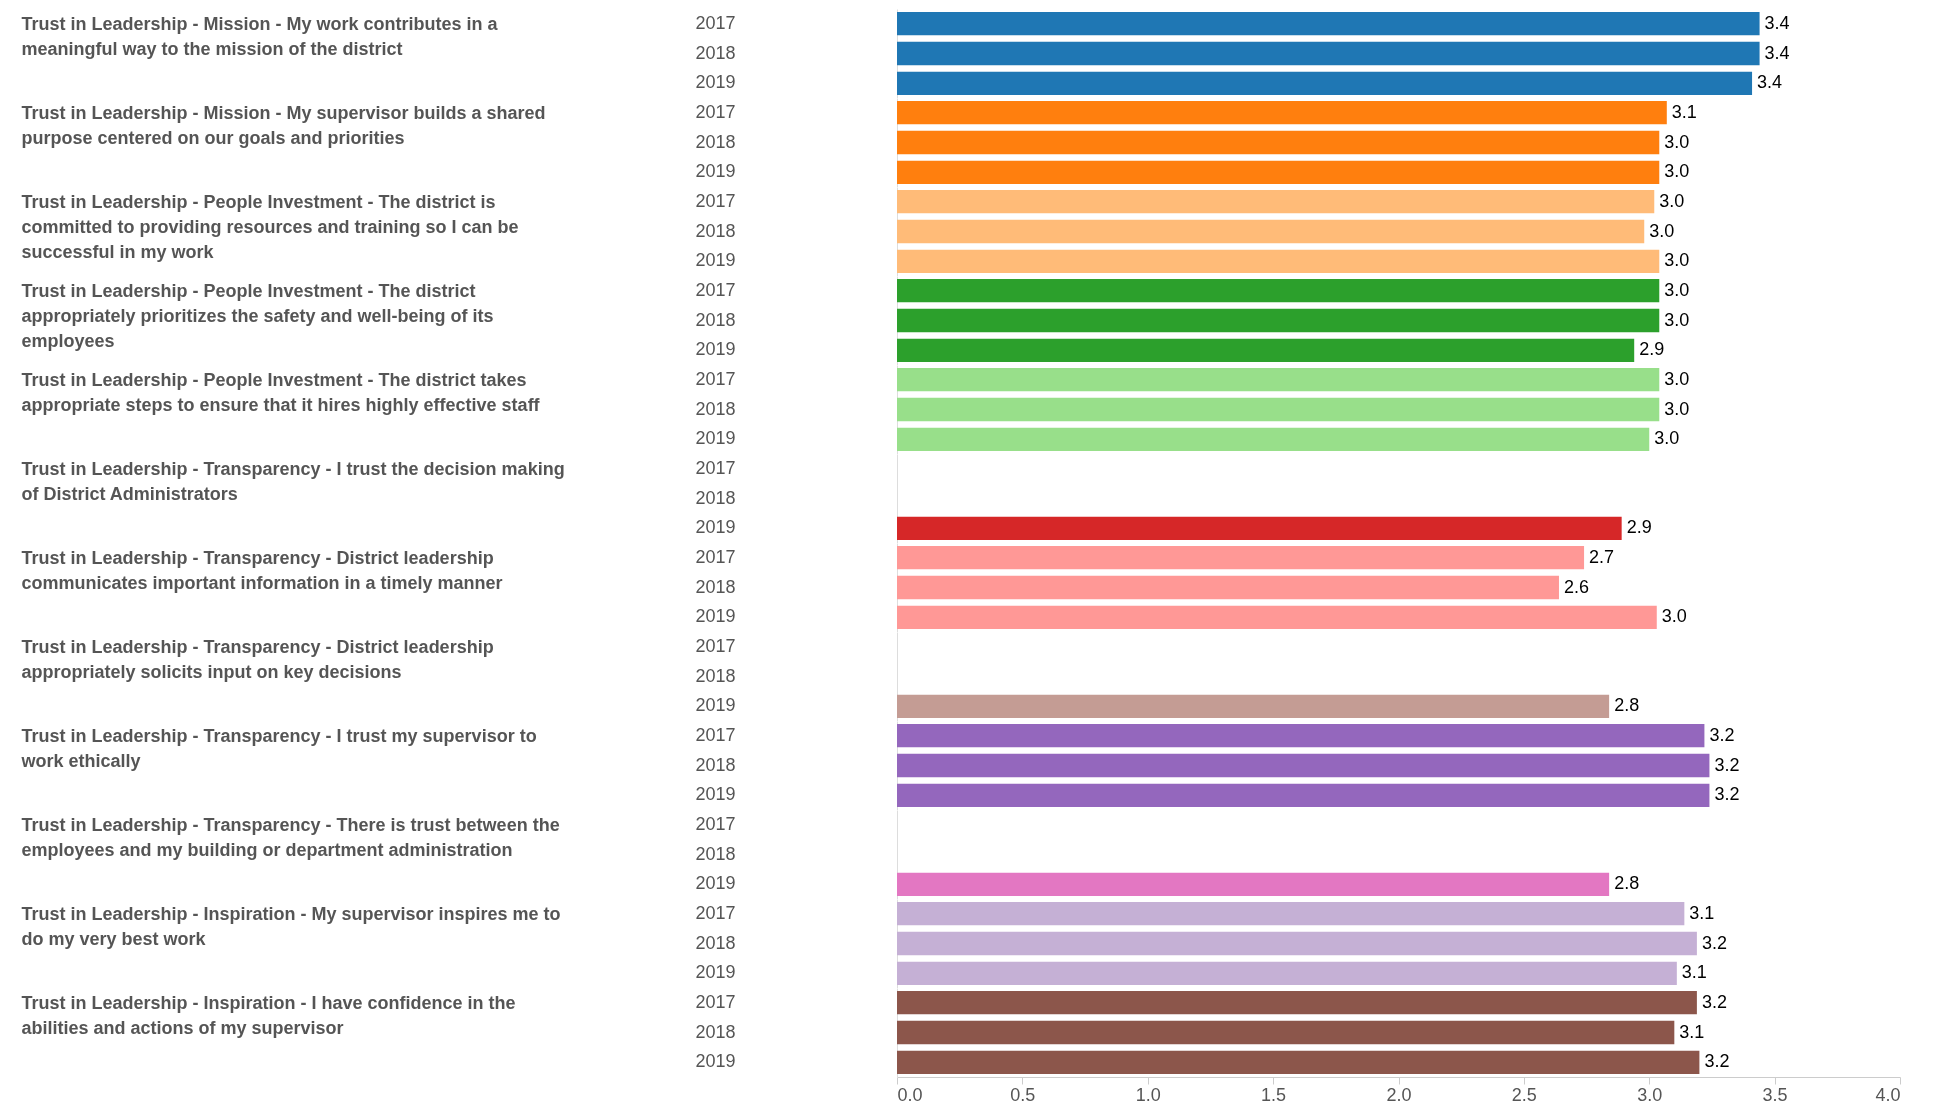 The height and width of the screenshot is (1111, 1946). What do you see at coordinates (257, 315) in the screenshot?
I see `y-axis-title: Trust in Leadership - People Investment - The district appropriately prioritizes the safety and well-being of its employees` at bounding box center [257, 315].